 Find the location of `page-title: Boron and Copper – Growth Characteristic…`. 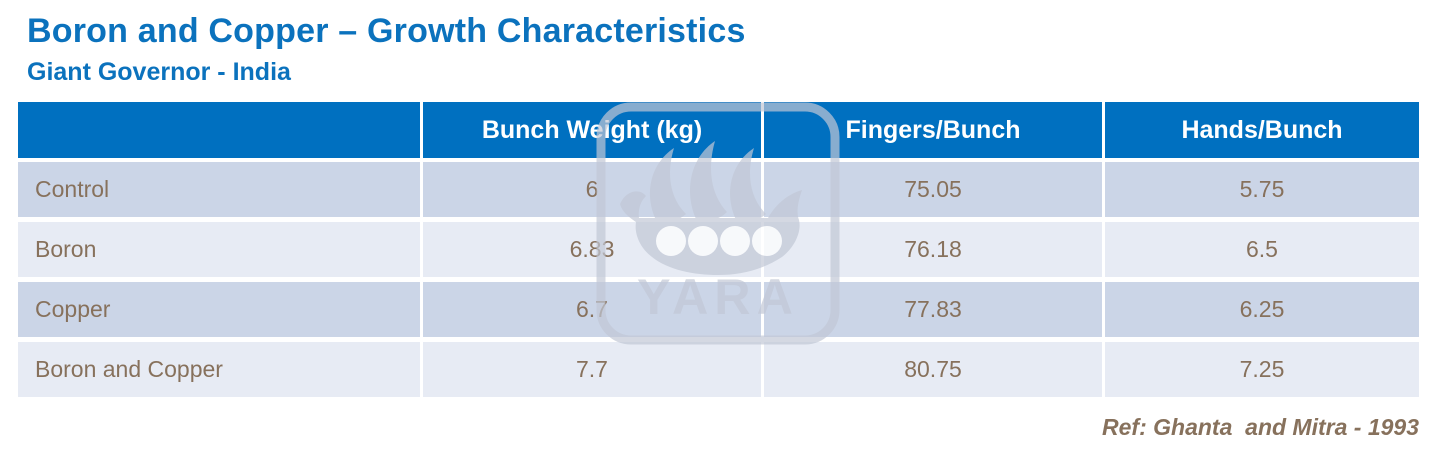

page-title: Boron and Copper – Growth Characteristic… is located at coordinates (386, 31).